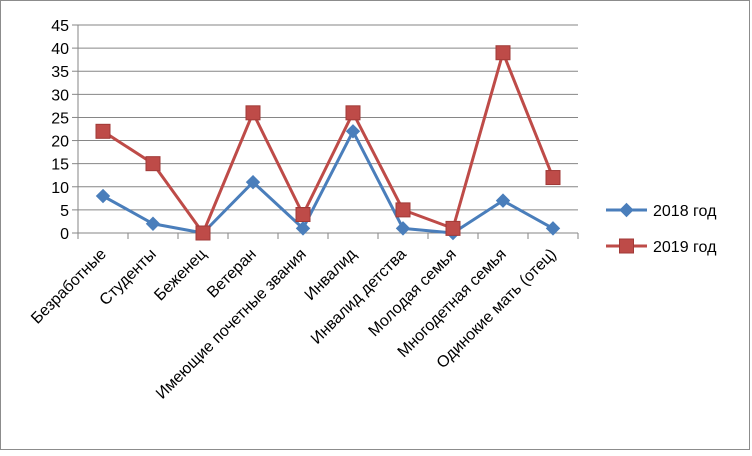 The width and height of the screenshot is (752, 456). What do you see at coordinates (60, 130) in the screenshot?
I see `y-axis-tick-labels: 0 5 10 15 20 25 30 35 40 45` at bounding box center [60, 130].